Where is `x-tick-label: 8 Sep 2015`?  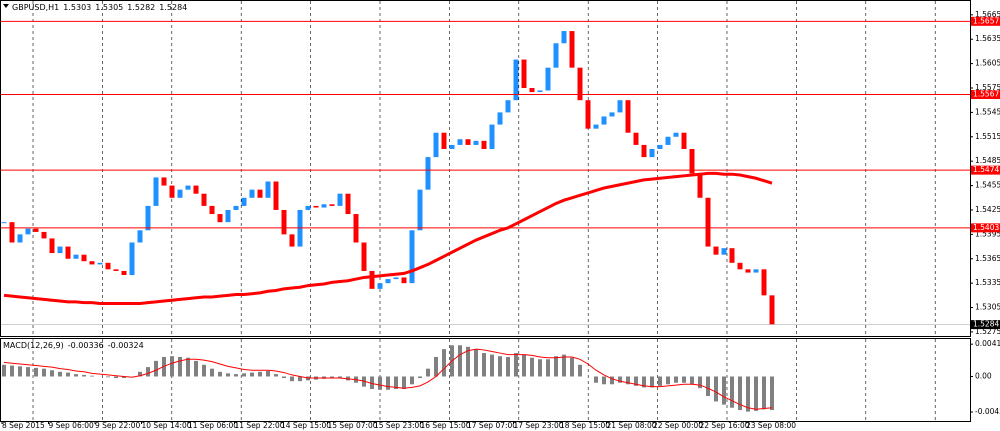
x-tick-label: 8 Sep 2015 is located at coordinates (23, 425).